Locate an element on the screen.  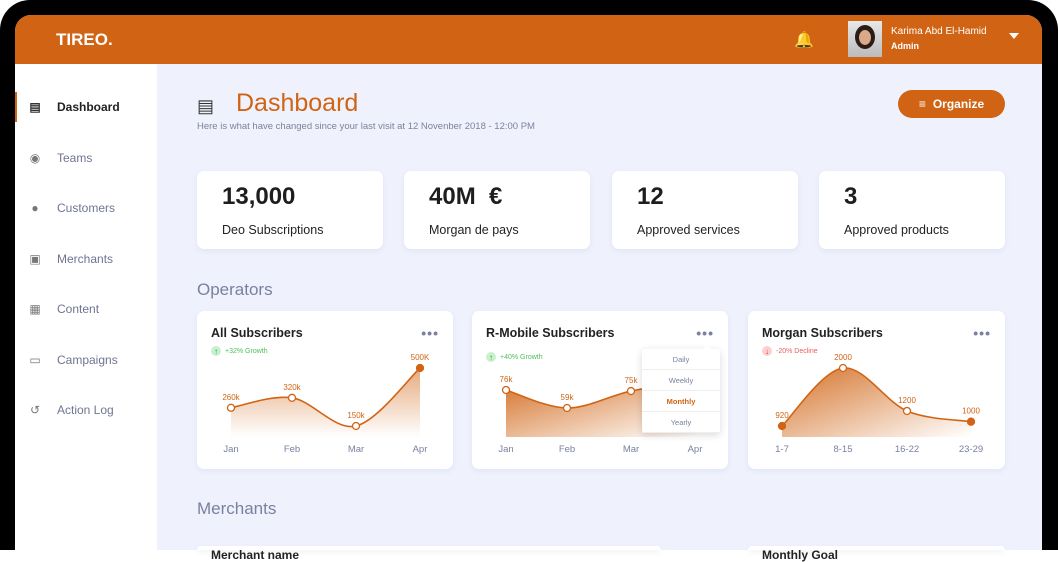
stat-label: Deo Subscriptions is located at coordinates (273, 230).